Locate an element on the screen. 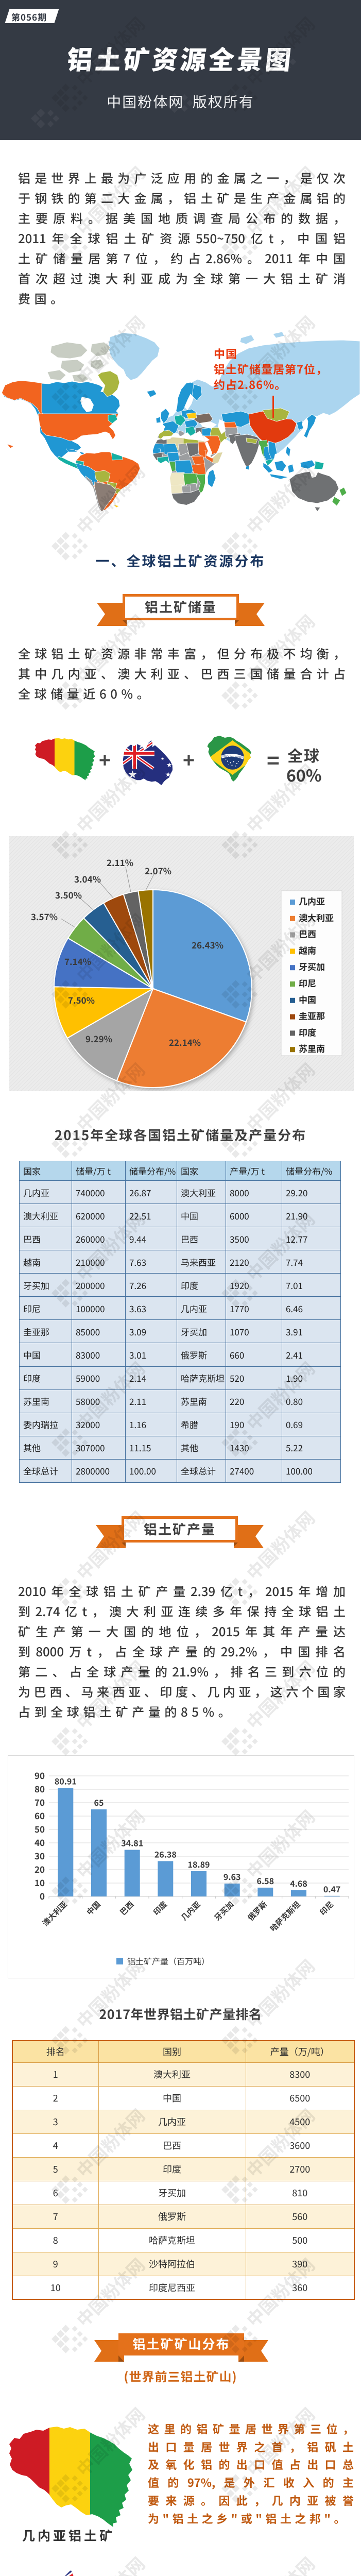  svg-text: 7.50% is located at coordinates (81, 999).